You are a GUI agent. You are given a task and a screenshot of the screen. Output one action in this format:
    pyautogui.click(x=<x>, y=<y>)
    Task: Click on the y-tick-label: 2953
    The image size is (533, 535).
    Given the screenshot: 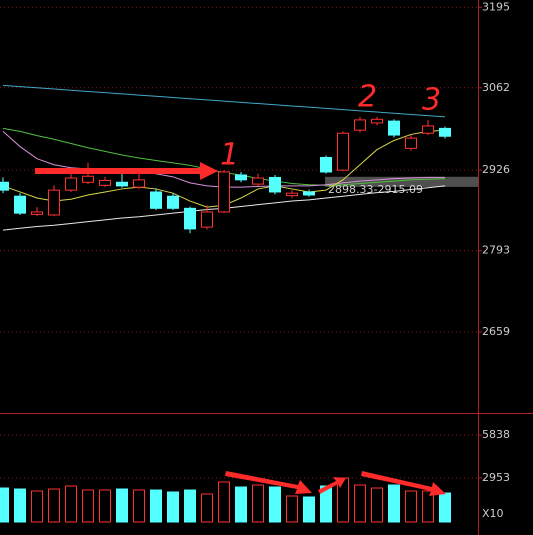 What is the action you would take?
    pyautogui.click(x=496, y=477)
    